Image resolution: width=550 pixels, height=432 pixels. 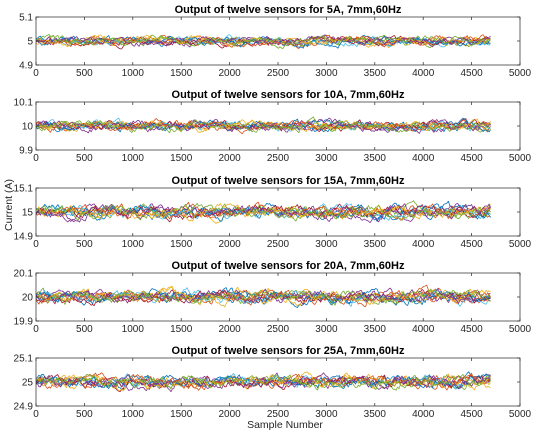 What do you see at coordinates (24, 359) in the screenshot?
I see `y-tick-label: 25.1` at bounding box center [24, 359].